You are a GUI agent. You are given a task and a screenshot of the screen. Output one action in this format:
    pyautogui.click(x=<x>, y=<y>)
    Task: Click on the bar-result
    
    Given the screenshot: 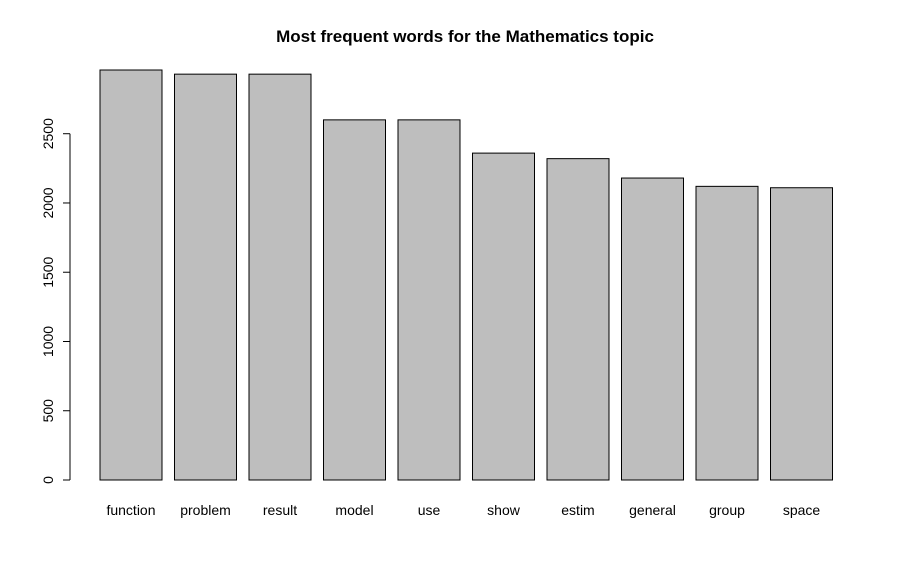 What is the action you would take?
    pyautogui.click(x=280, y=277)
    